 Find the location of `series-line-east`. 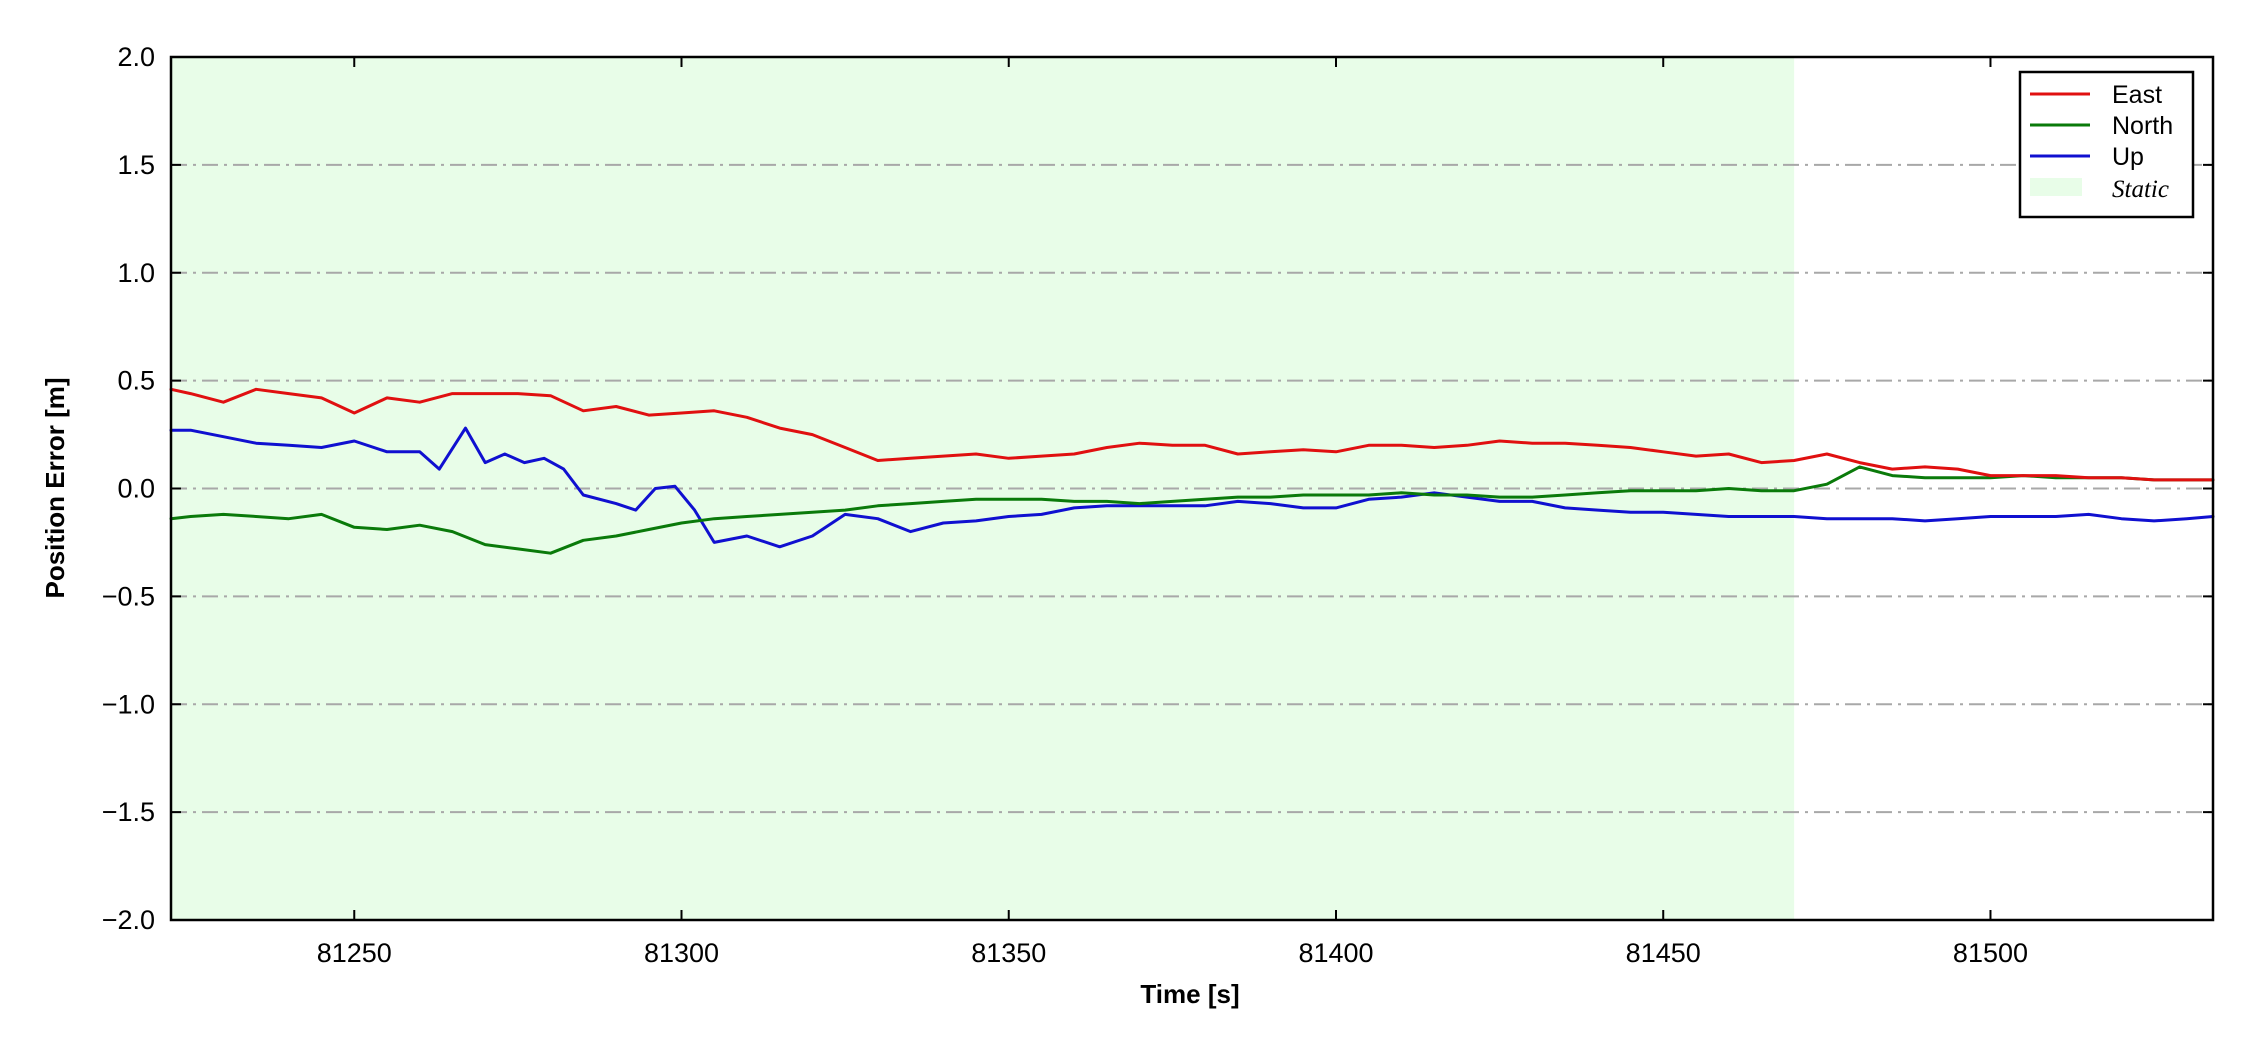

series-line-east is located at coordinates (1192, 434).